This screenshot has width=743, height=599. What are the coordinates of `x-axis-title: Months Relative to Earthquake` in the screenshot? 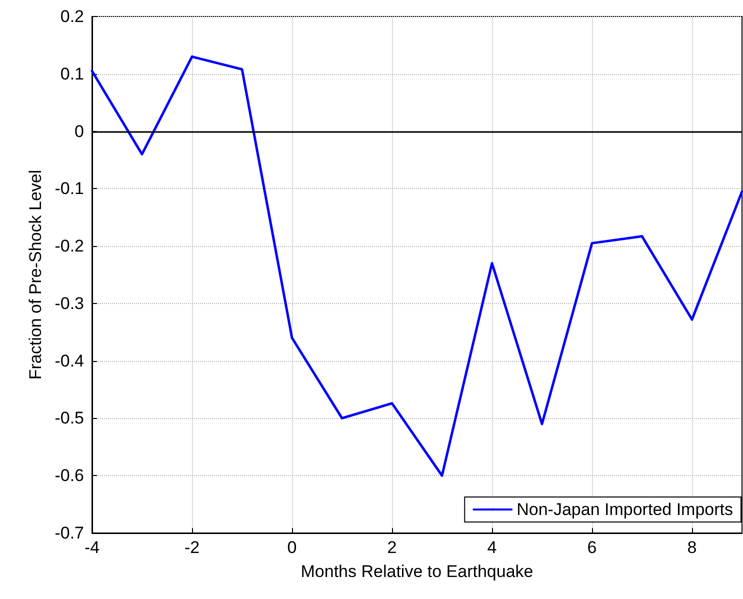 It's located at (417, 571).